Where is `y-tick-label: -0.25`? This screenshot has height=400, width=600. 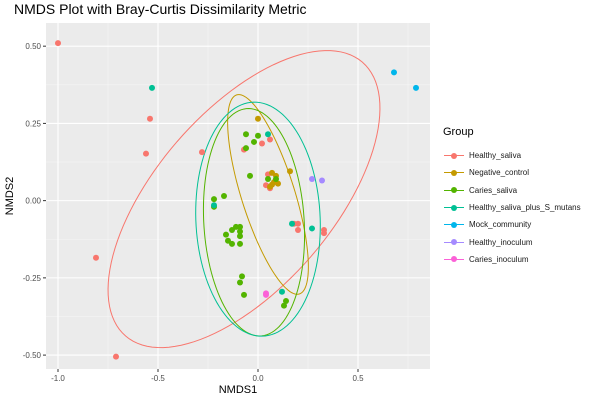
y-tick-label: -0.25 is located at coordinates (32, 278).